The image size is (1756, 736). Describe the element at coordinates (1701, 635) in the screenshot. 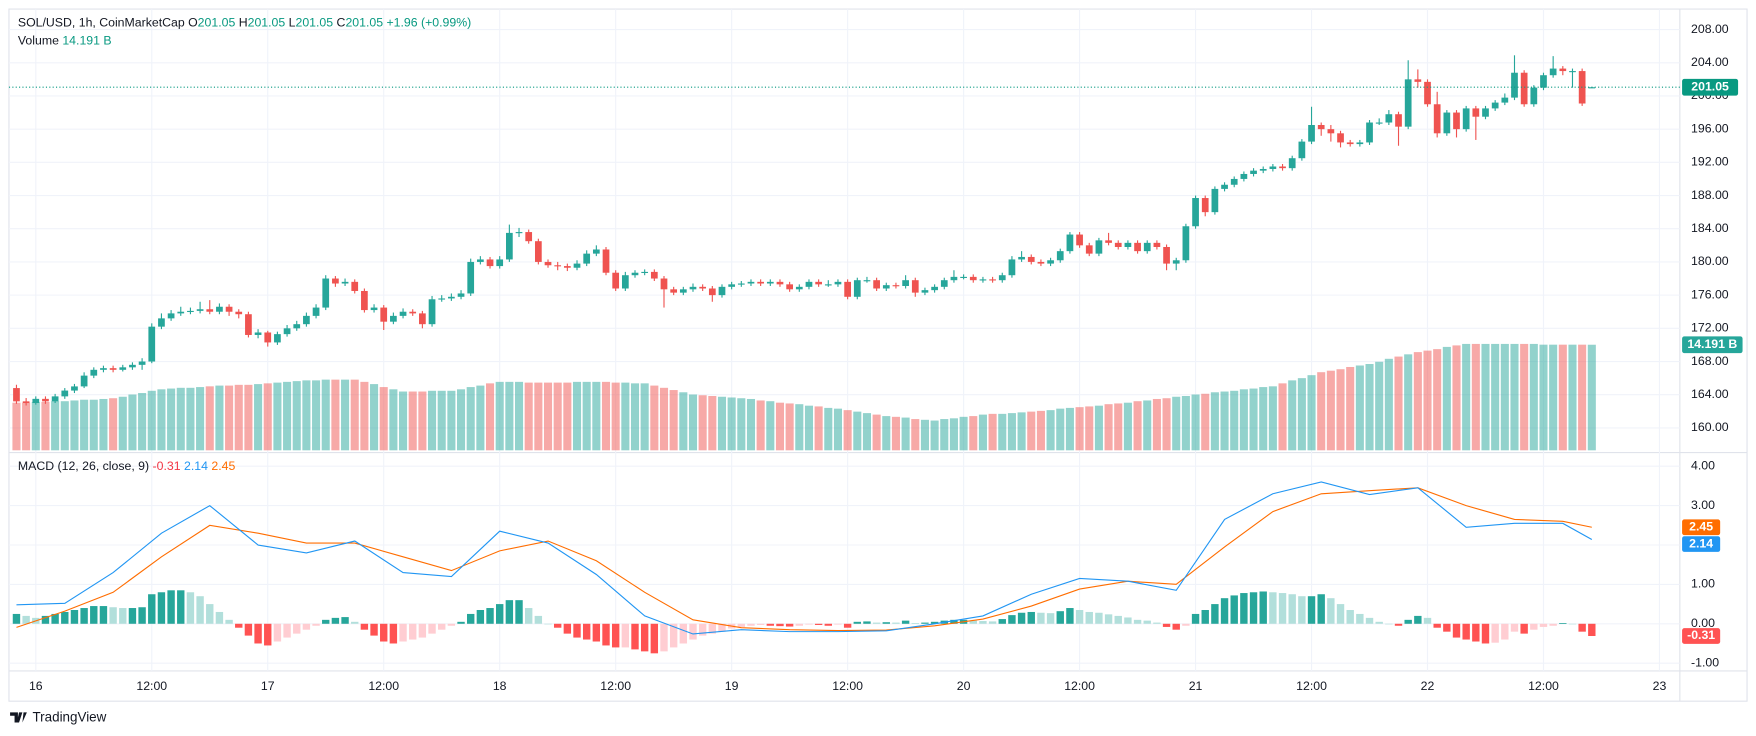

I see `macd-badge-label: -0.31` at that location.